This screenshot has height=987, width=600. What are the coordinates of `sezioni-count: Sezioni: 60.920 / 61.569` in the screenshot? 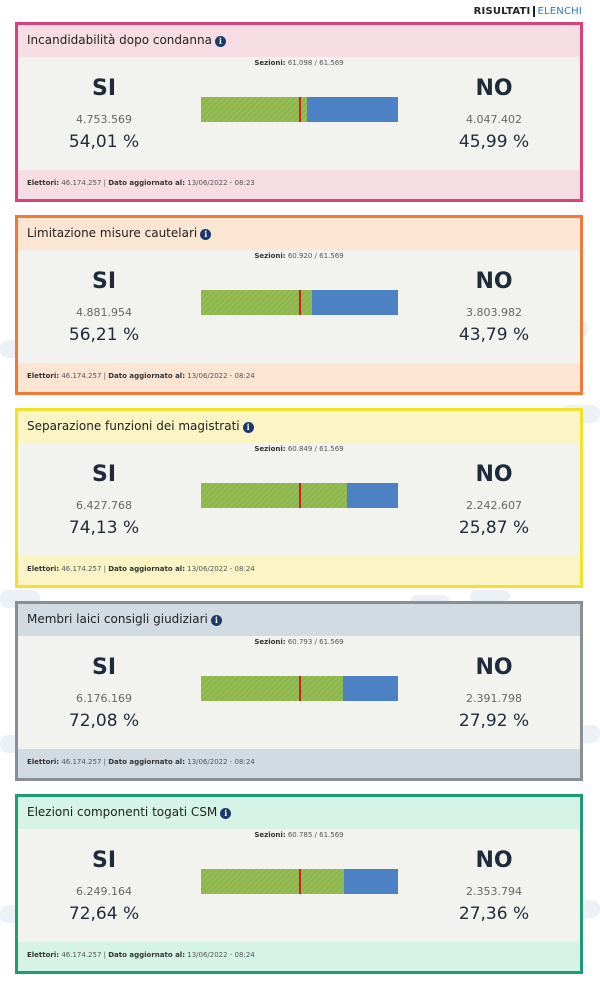 It's located at (299, 256).